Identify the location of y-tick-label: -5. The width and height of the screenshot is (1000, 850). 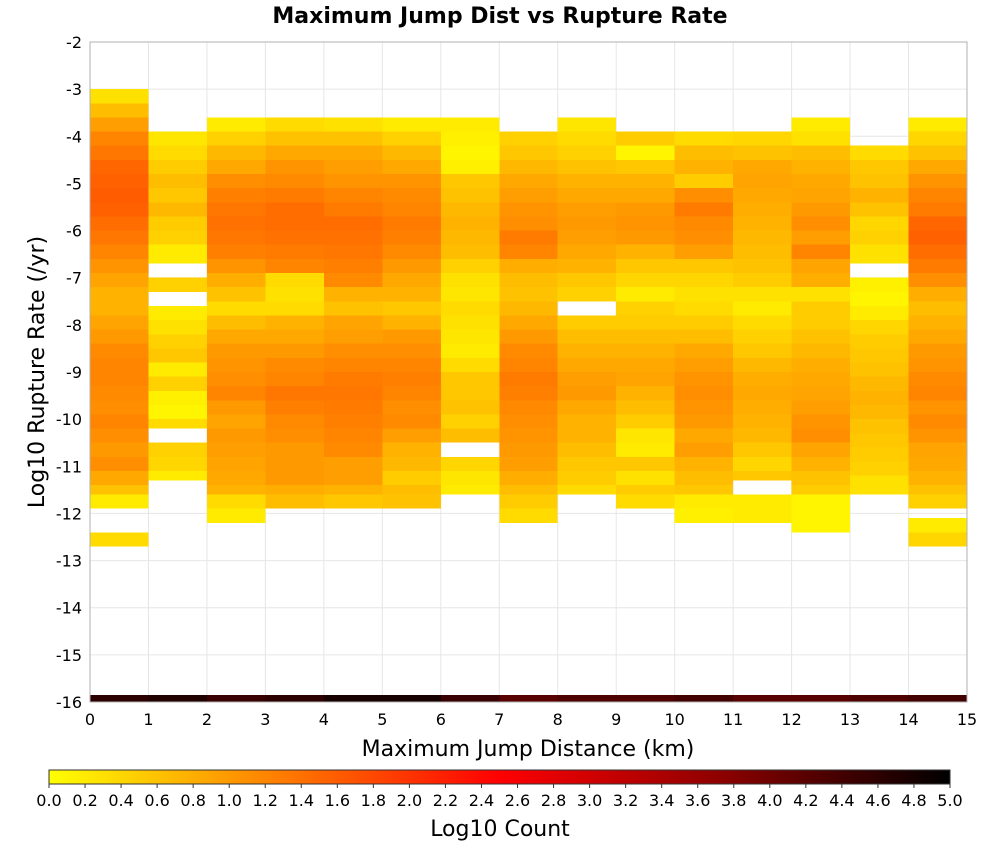
(74, 183).